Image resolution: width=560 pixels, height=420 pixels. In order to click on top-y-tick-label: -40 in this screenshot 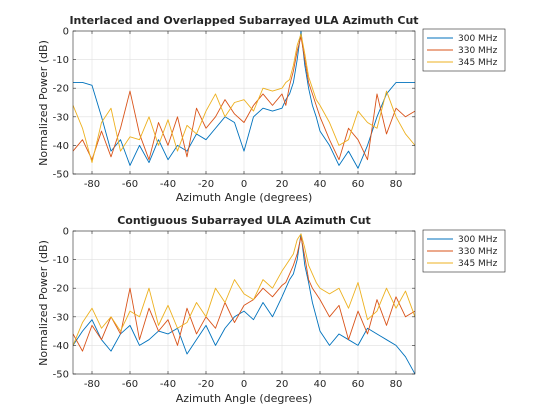, I will do `click(61, 146)`.